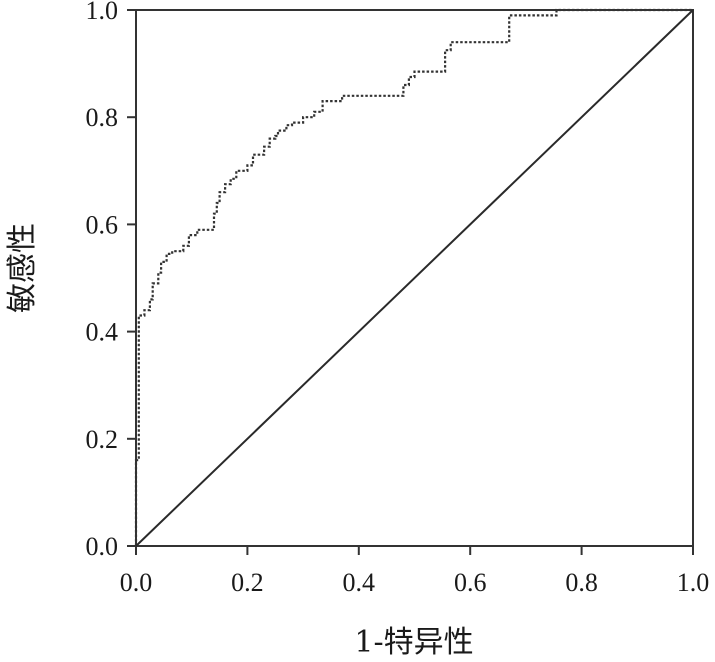  What do you see at coordinates (247, 582) in the screenshot?
I see `x-tick-label: 0.2` at bounding box center [247, 582].